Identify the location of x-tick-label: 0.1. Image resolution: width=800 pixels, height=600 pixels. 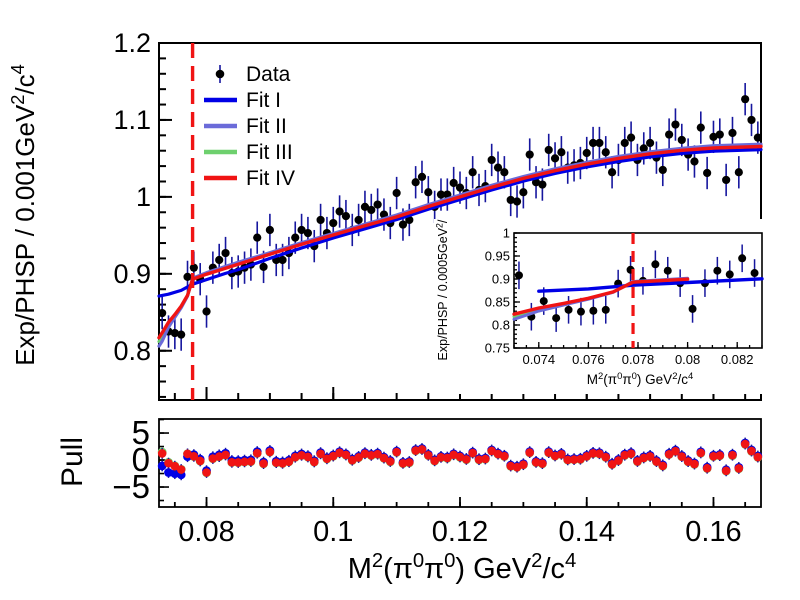
(333, 532).